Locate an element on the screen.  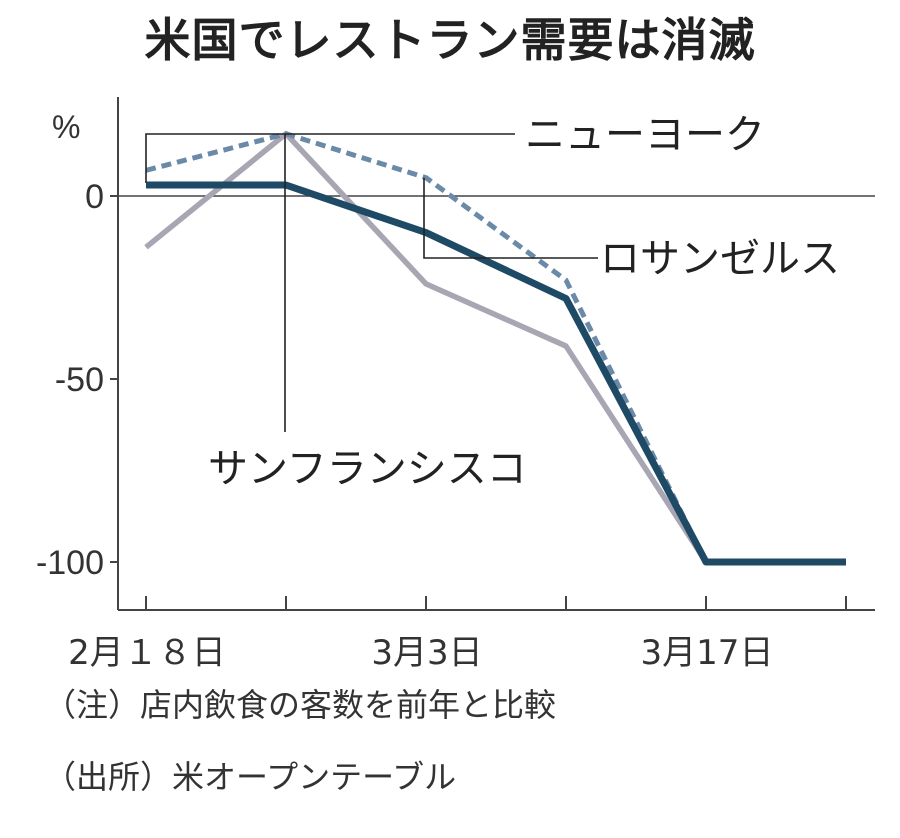
y-tick-label: -50 is located at coordinates (79, 380).